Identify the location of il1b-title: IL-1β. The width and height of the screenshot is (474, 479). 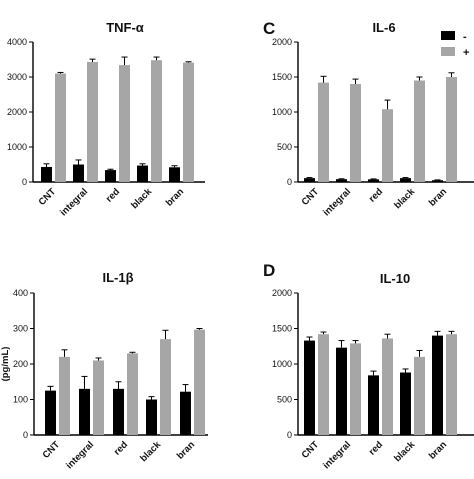
(117, 277).